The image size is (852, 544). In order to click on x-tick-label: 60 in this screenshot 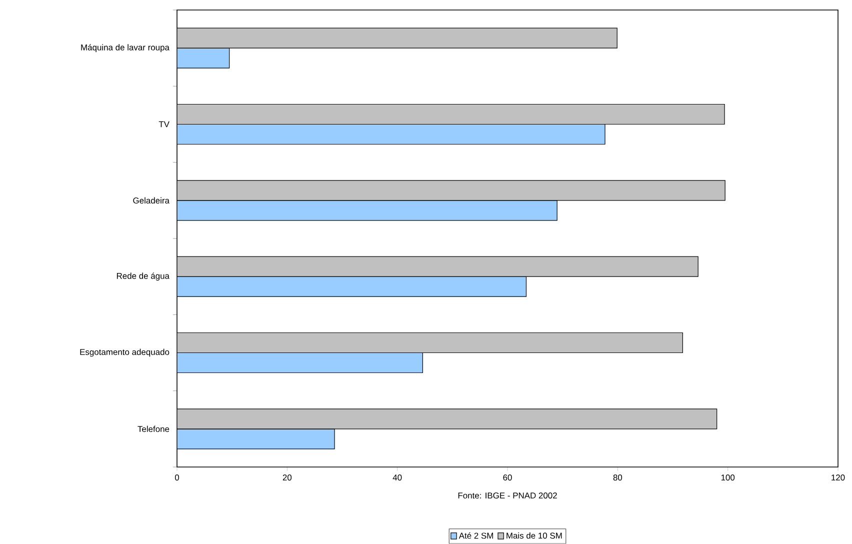, I will do `click(507, 477)`.